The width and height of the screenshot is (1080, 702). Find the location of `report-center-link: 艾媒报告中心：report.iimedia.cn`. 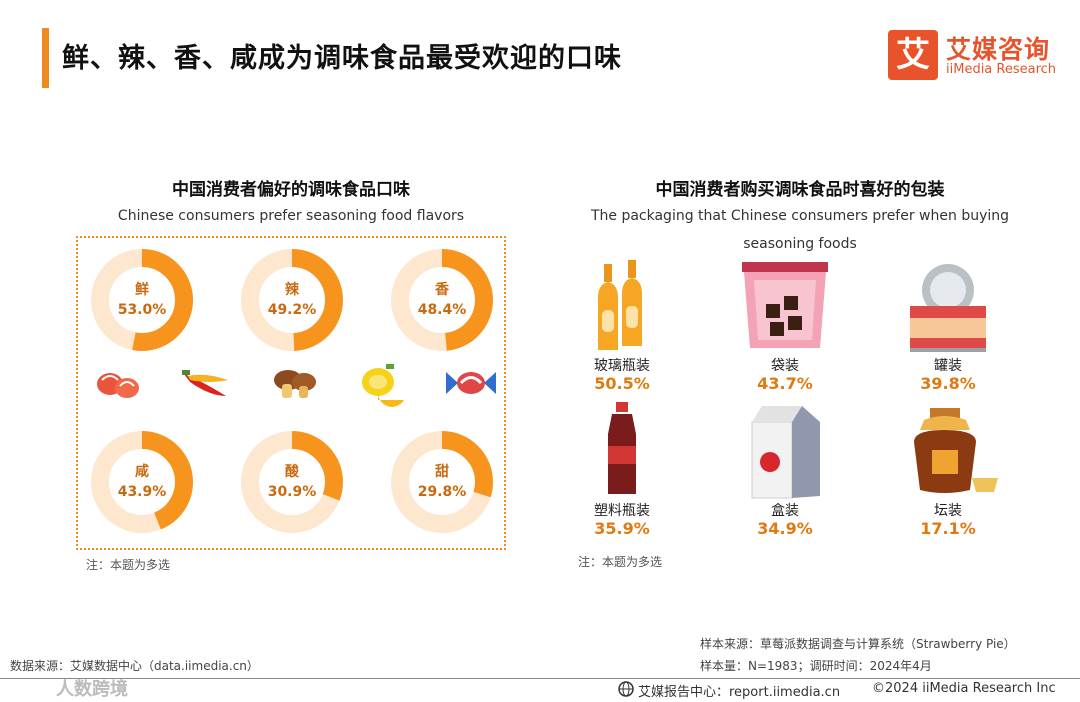

report-center-link: 艾媒报告中心：report.iimedia.cn is located at coordinates (739, 692).